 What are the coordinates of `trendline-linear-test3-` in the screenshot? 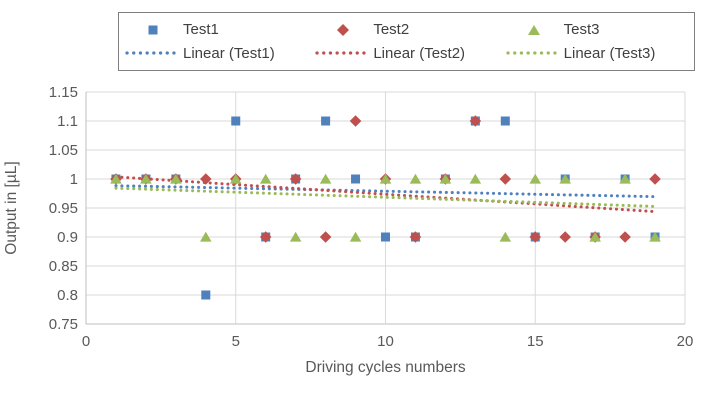 It's located at (385, 197).